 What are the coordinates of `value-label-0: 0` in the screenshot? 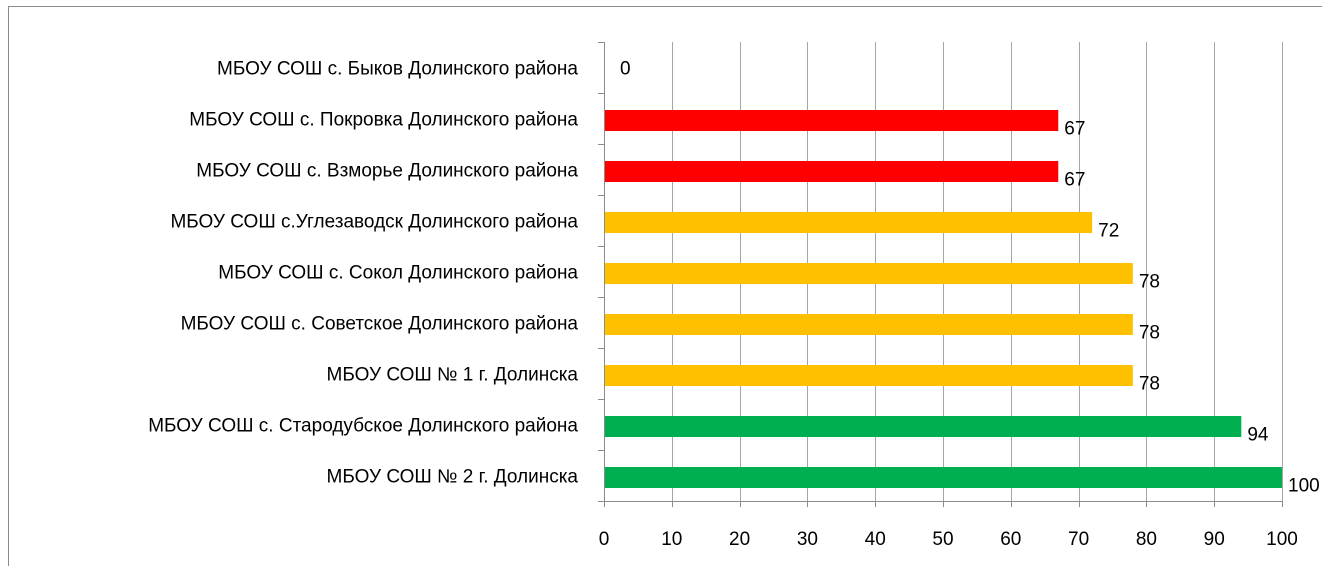 It's located at (625, 69).